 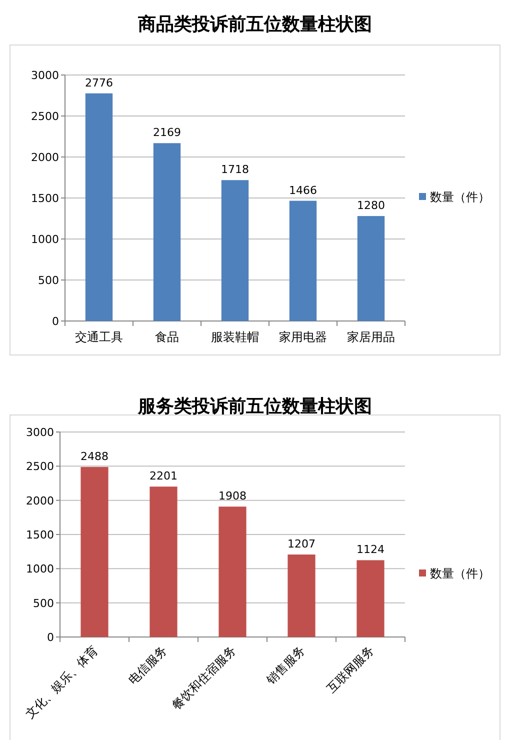 I want to click on x-tick-label: 销售服务, so click(x=285, y=665).